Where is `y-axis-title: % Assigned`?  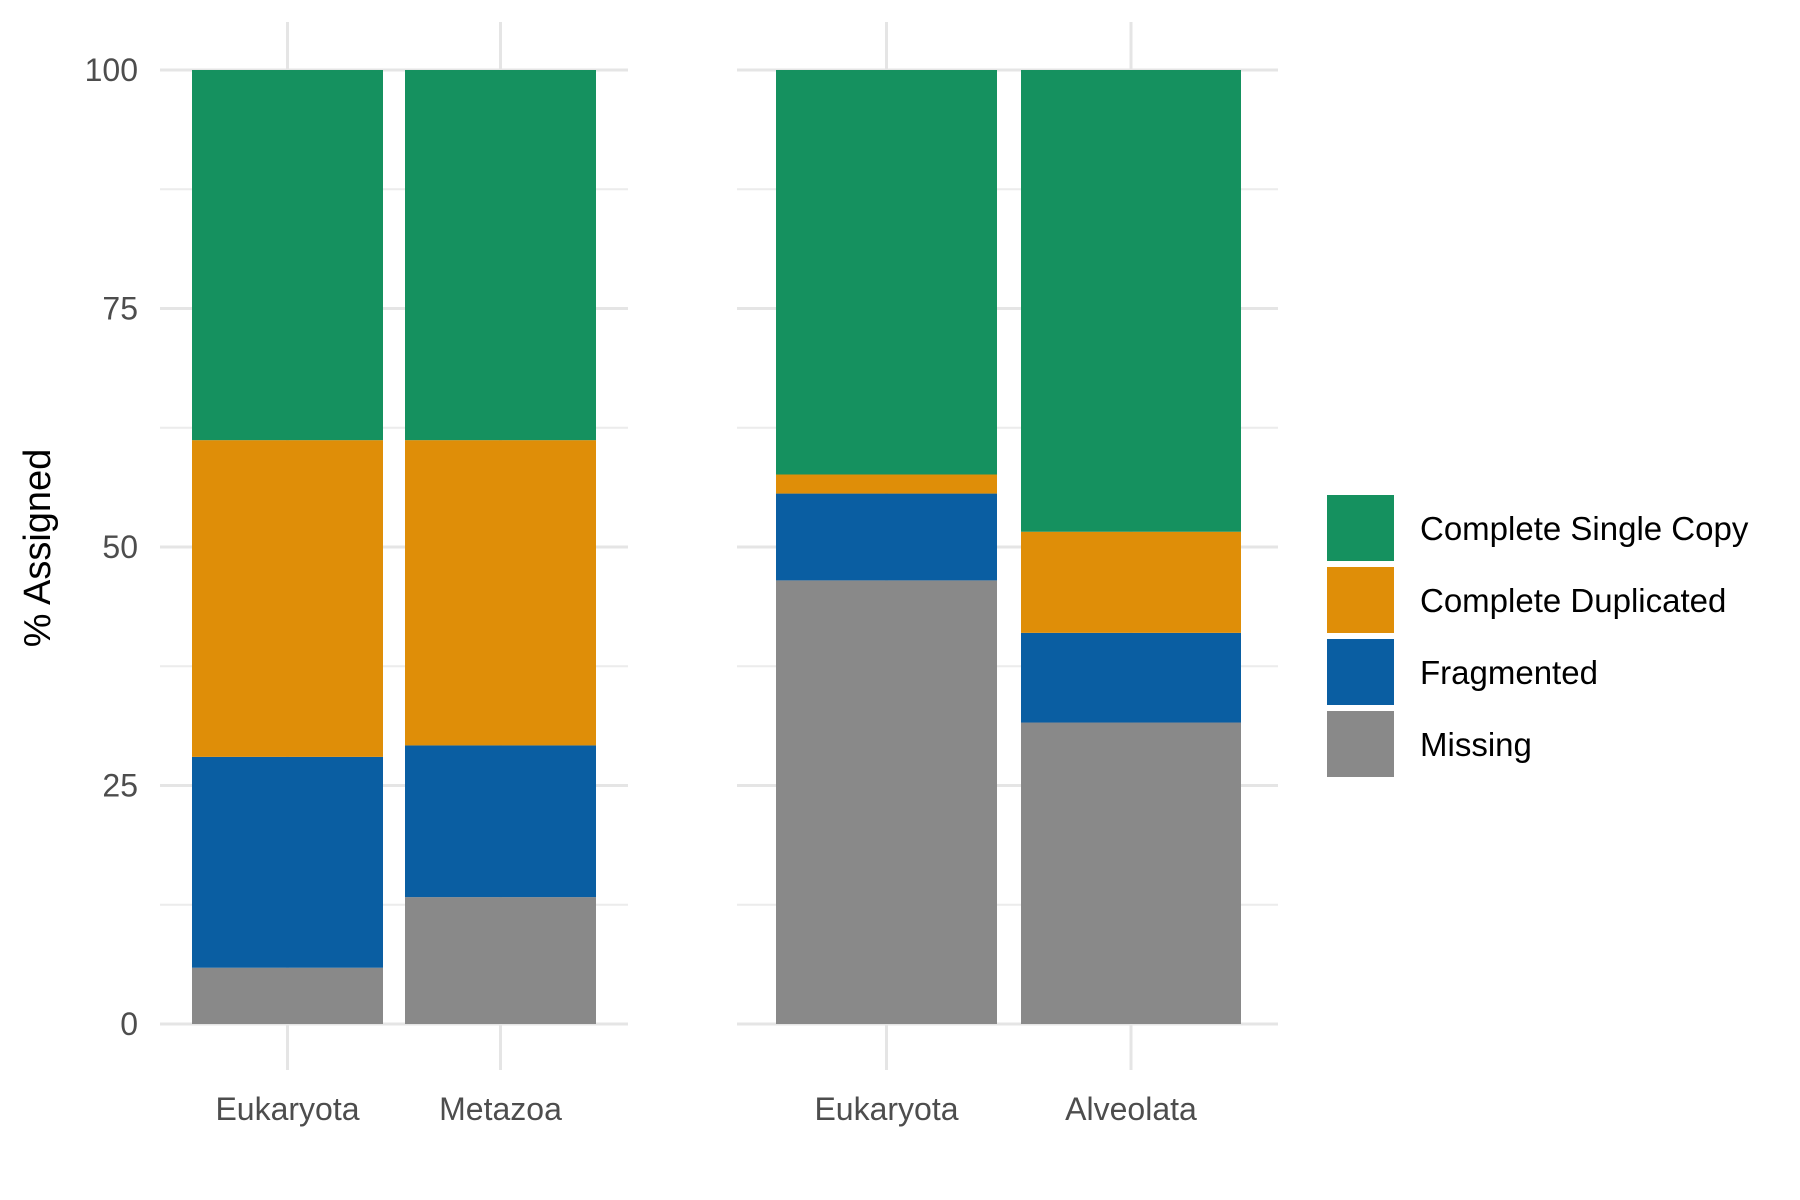
y-axis-title: % Assigned is located at coordinates (38, 548).